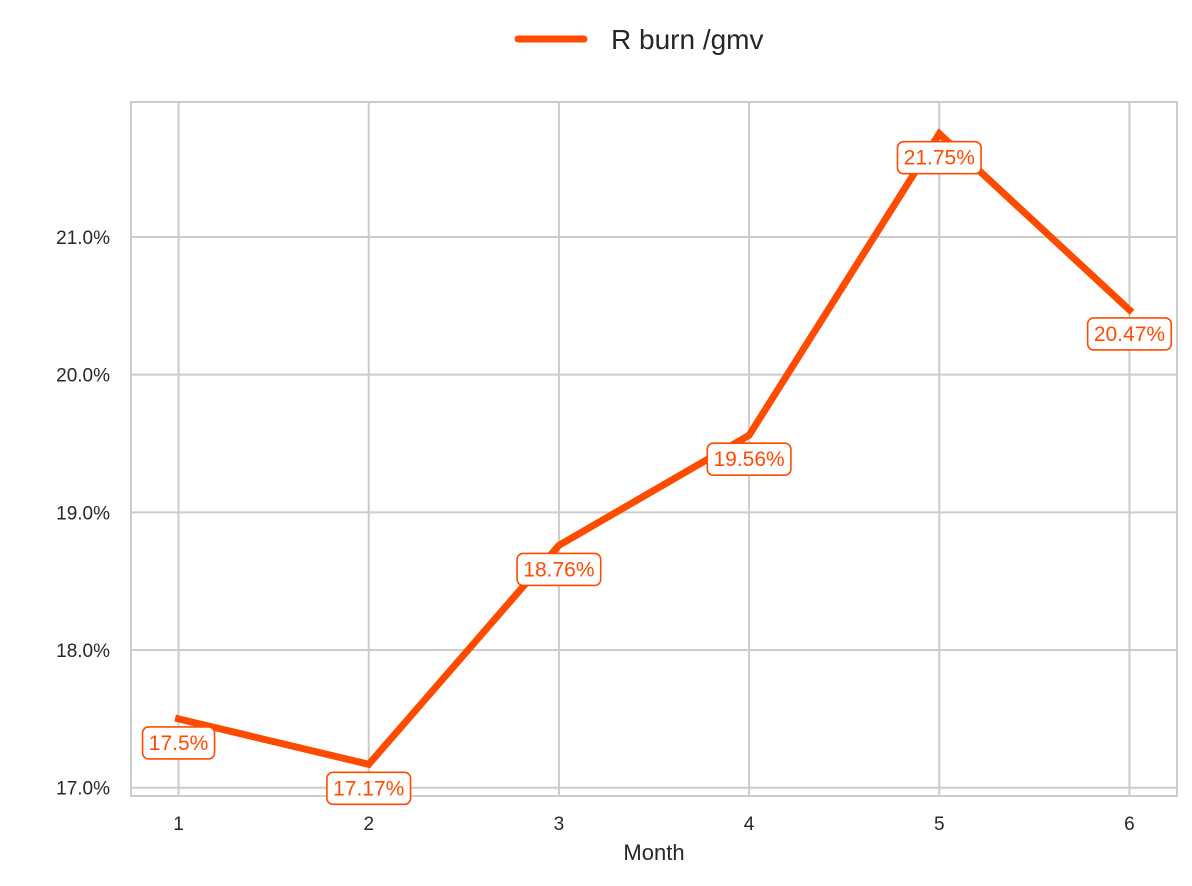 The width and height of the screenshot is (1192, 886). I want to click on y-axis-ticks: 17.0% 18.0% 19.0% 20.0% 21.0%, so click(83, 514).